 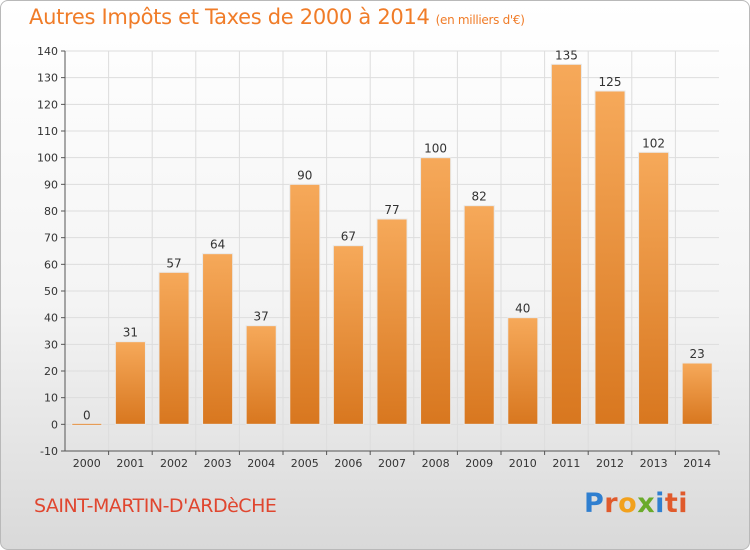 I want to click on y-tick-label: 140, so click(x=47, y=51).